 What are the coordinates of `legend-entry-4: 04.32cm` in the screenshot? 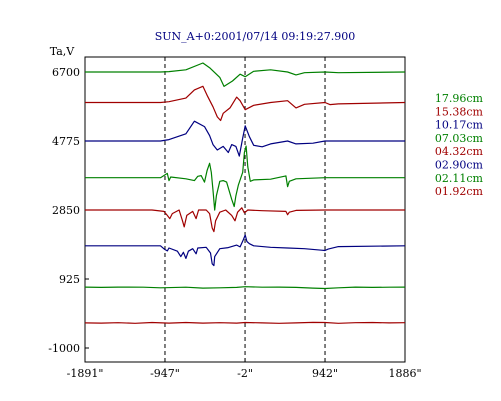 It's located at (459, 151).